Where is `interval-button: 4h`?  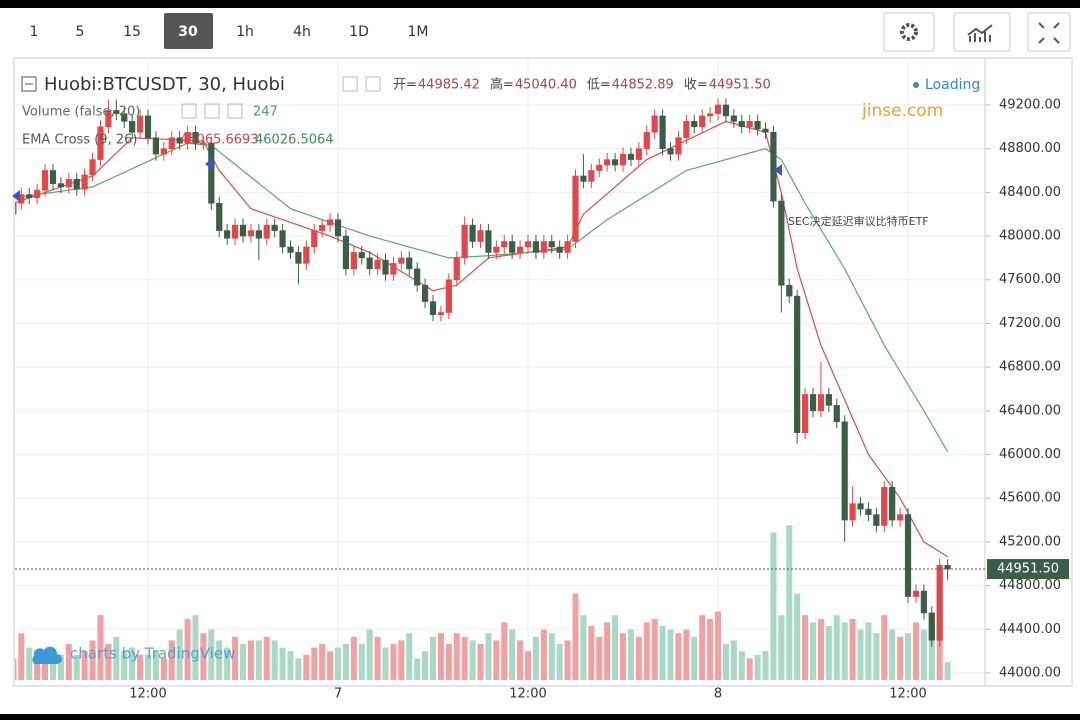
interval-button: 4h is located at coordinates (302, 32).